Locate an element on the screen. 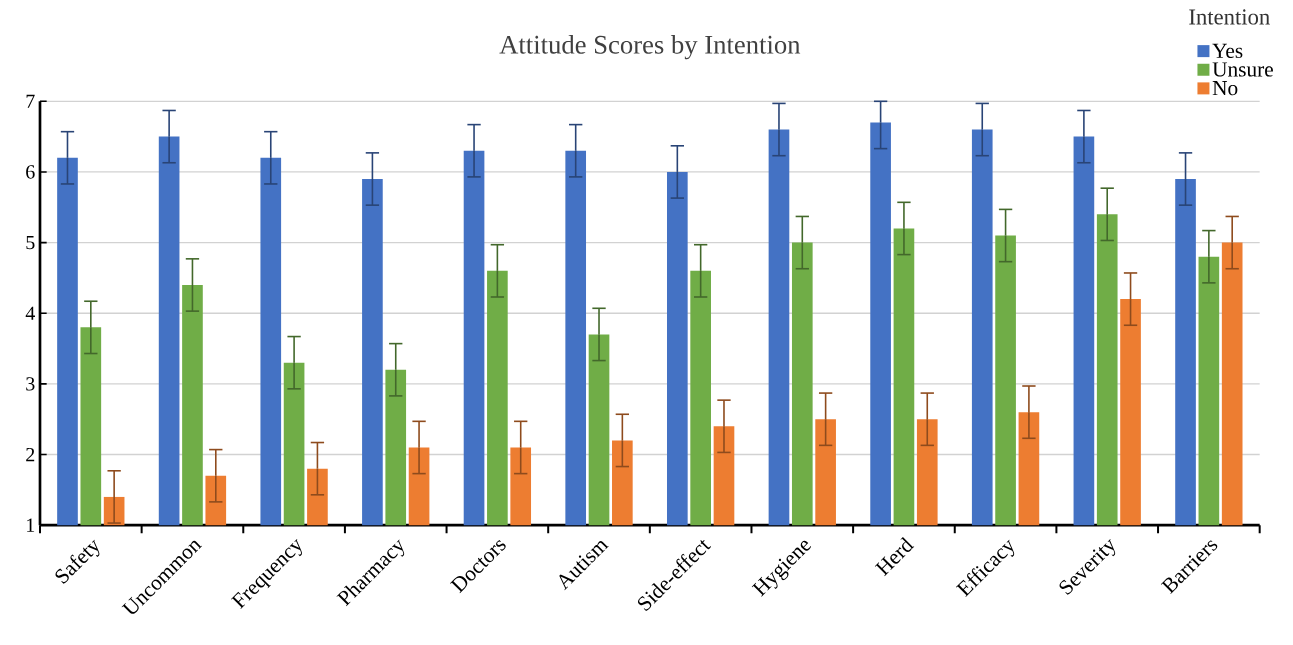  chart-title: Attitude Scores by Intention is located at coordinates (650, 47).